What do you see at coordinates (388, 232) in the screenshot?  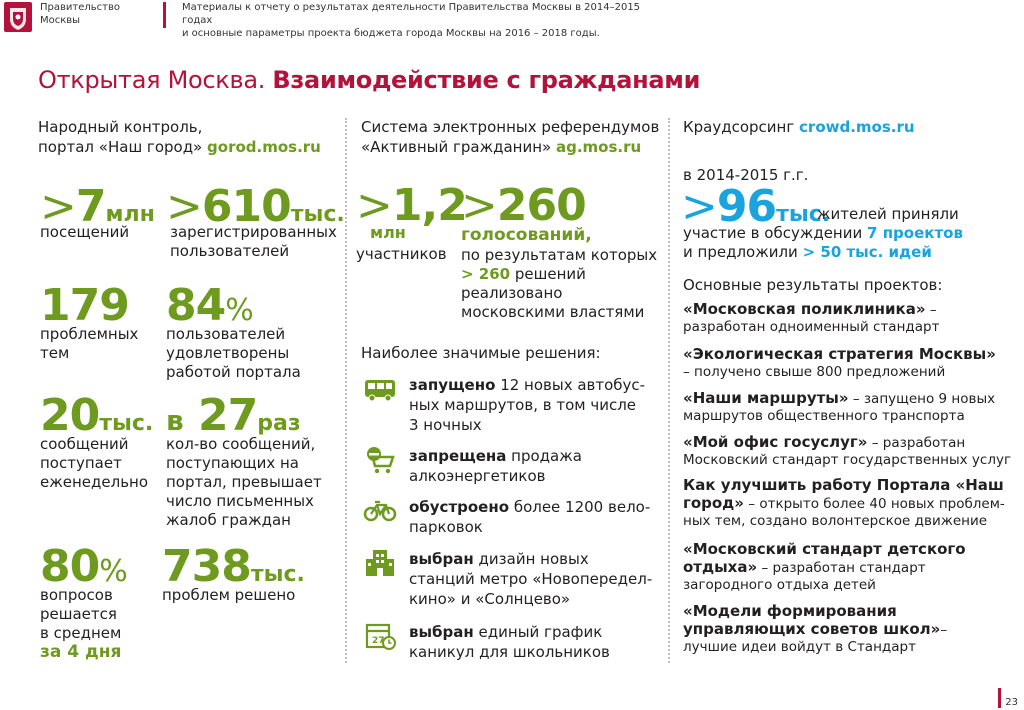 I see `stat-participants-unit: млн` at bounding box center [388, 232].